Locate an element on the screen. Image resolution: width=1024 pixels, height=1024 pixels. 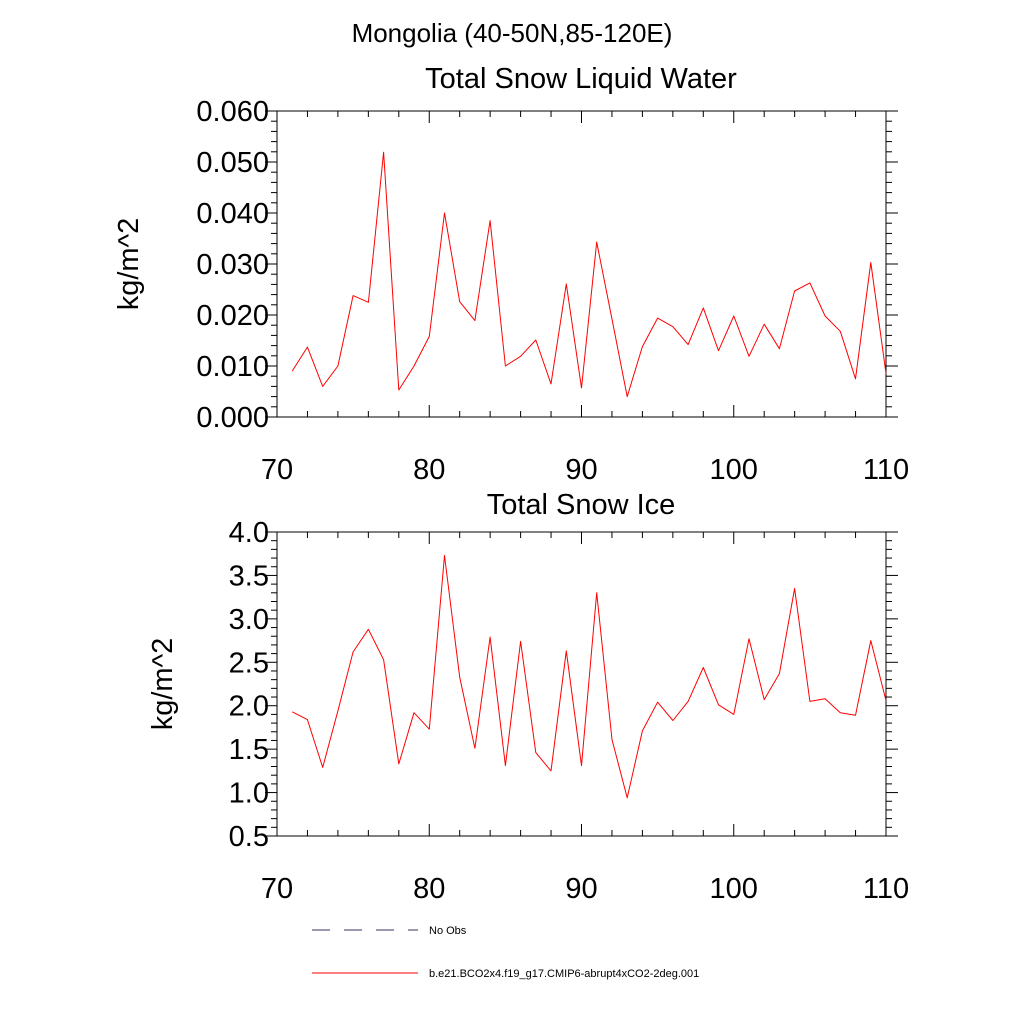
y-tick-label-snow-ice: 3.5 is located at coordinates (249, 576).